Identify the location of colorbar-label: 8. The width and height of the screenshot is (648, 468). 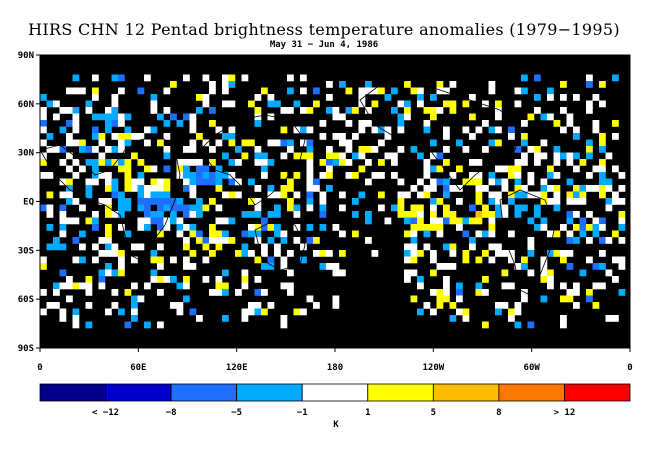
(498, 413).